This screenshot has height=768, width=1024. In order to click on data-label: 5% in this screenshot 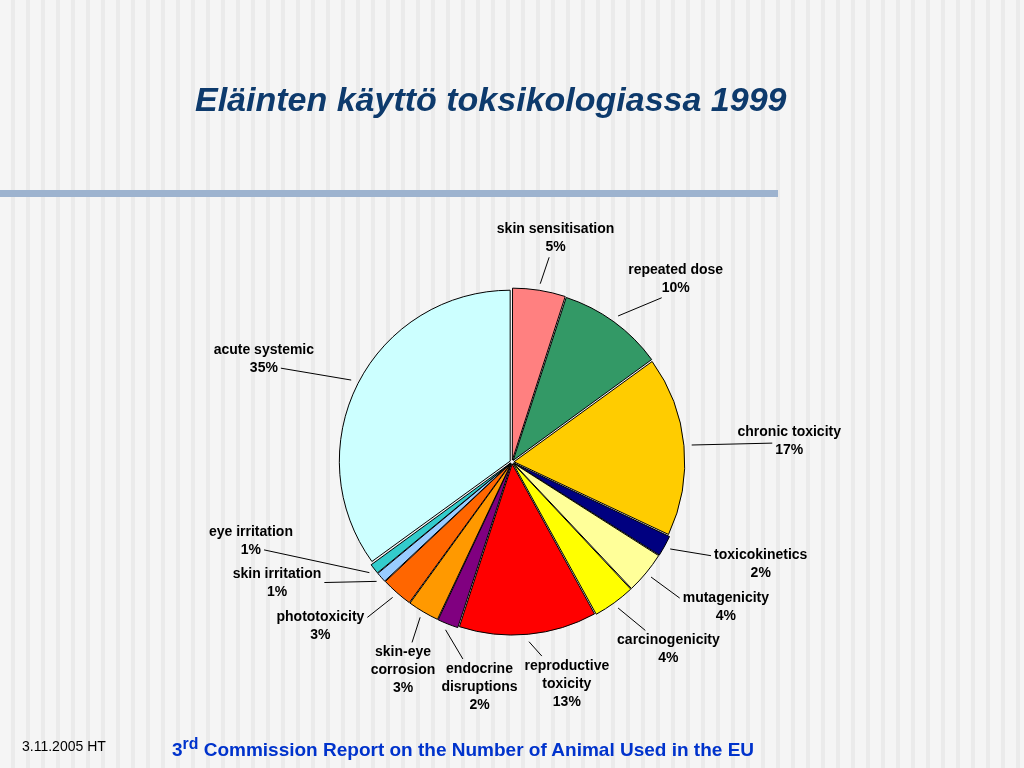, I will do `click(556, 246)`.